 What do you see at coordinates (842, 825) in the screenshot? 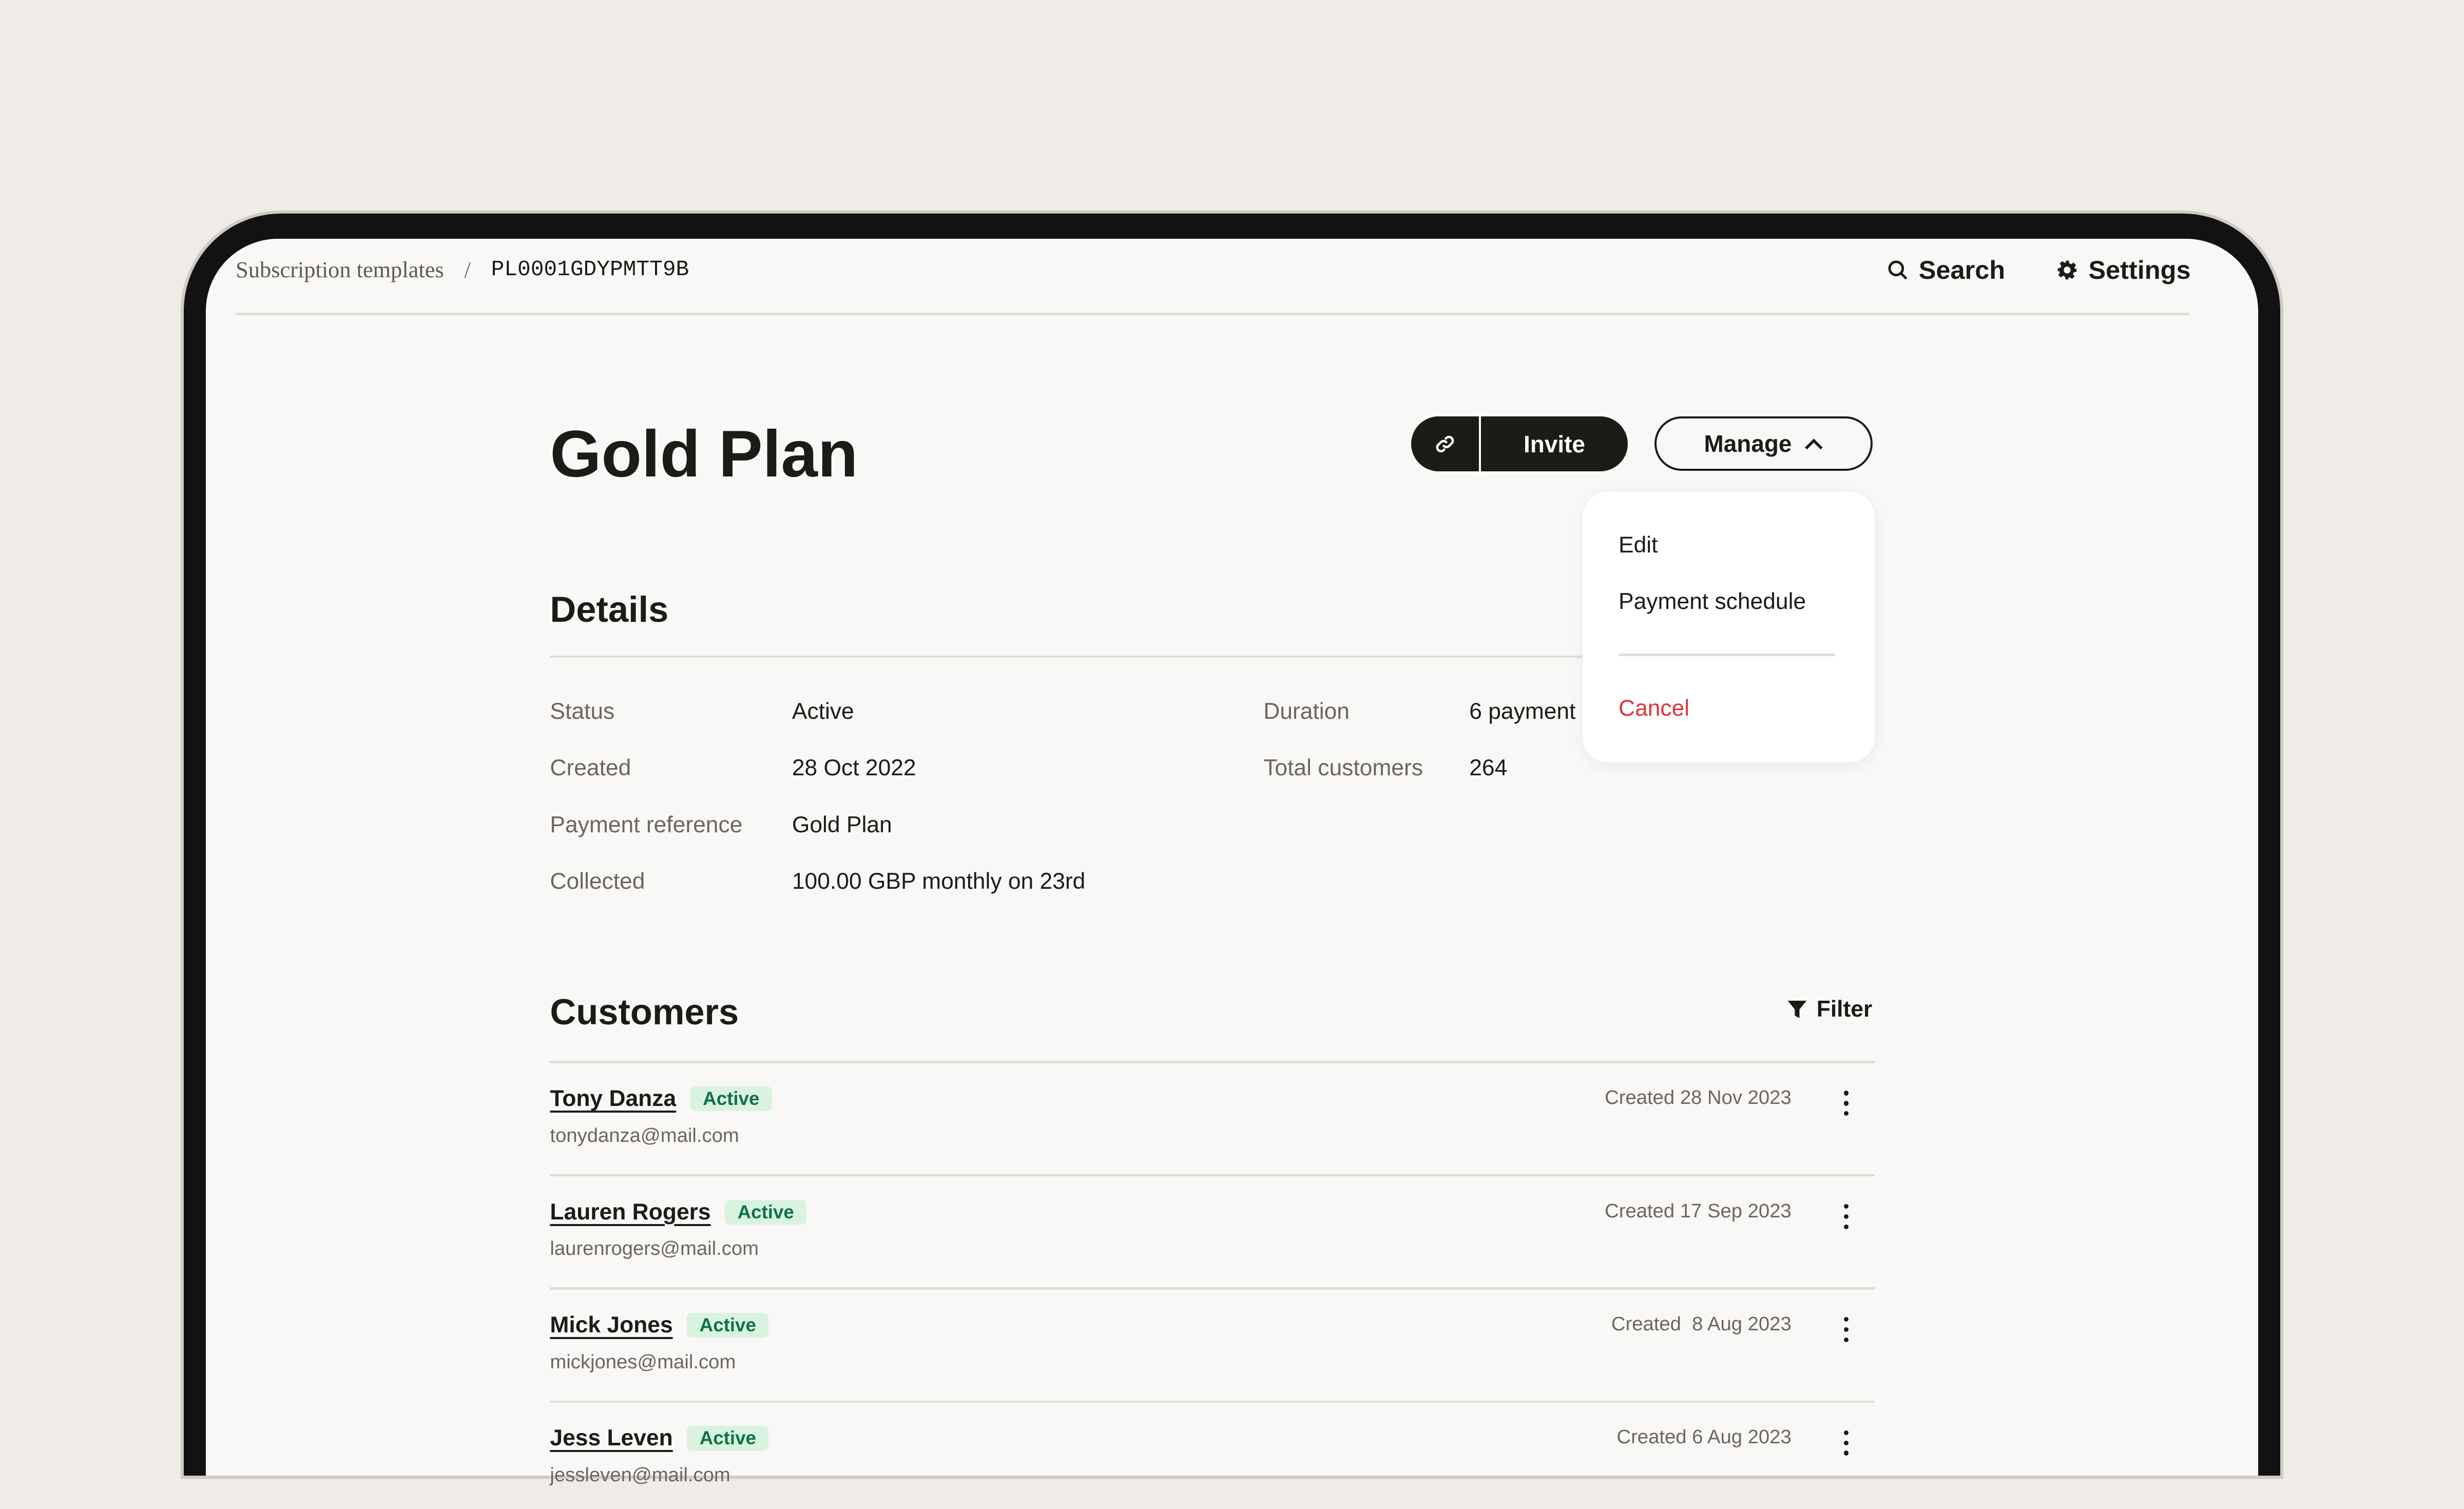
I see `payment-reference-value: Gold Plan` at bounding box center [842, 825].